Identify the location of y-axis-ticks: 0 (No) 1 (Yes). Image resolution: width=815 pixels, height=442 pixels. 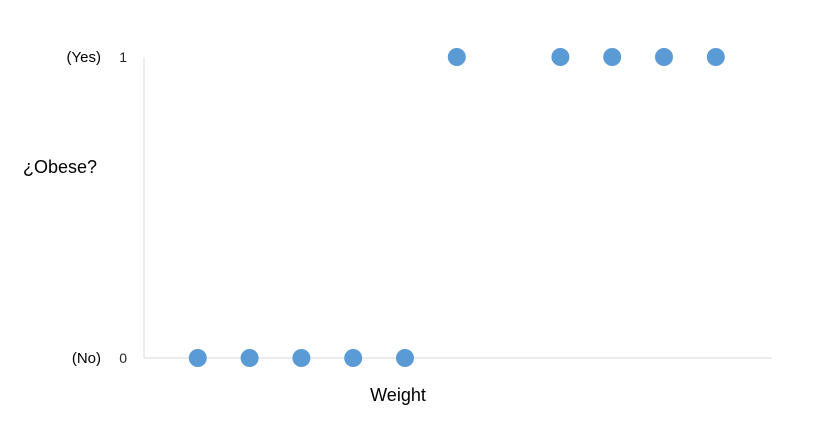
(97, 208).